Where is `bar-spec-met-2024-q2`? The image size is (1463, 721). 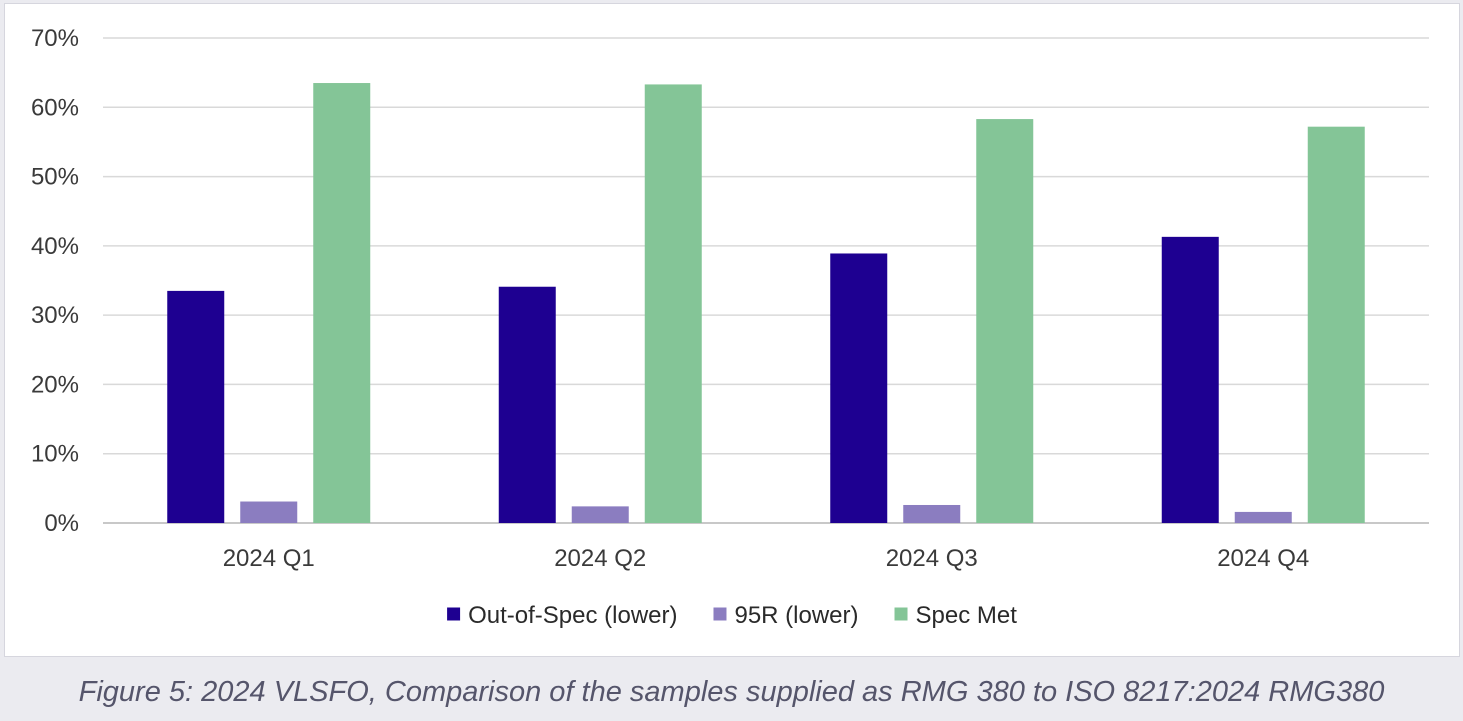 bar-spec-met-2024-q2 is located at coordinates (673, 304).